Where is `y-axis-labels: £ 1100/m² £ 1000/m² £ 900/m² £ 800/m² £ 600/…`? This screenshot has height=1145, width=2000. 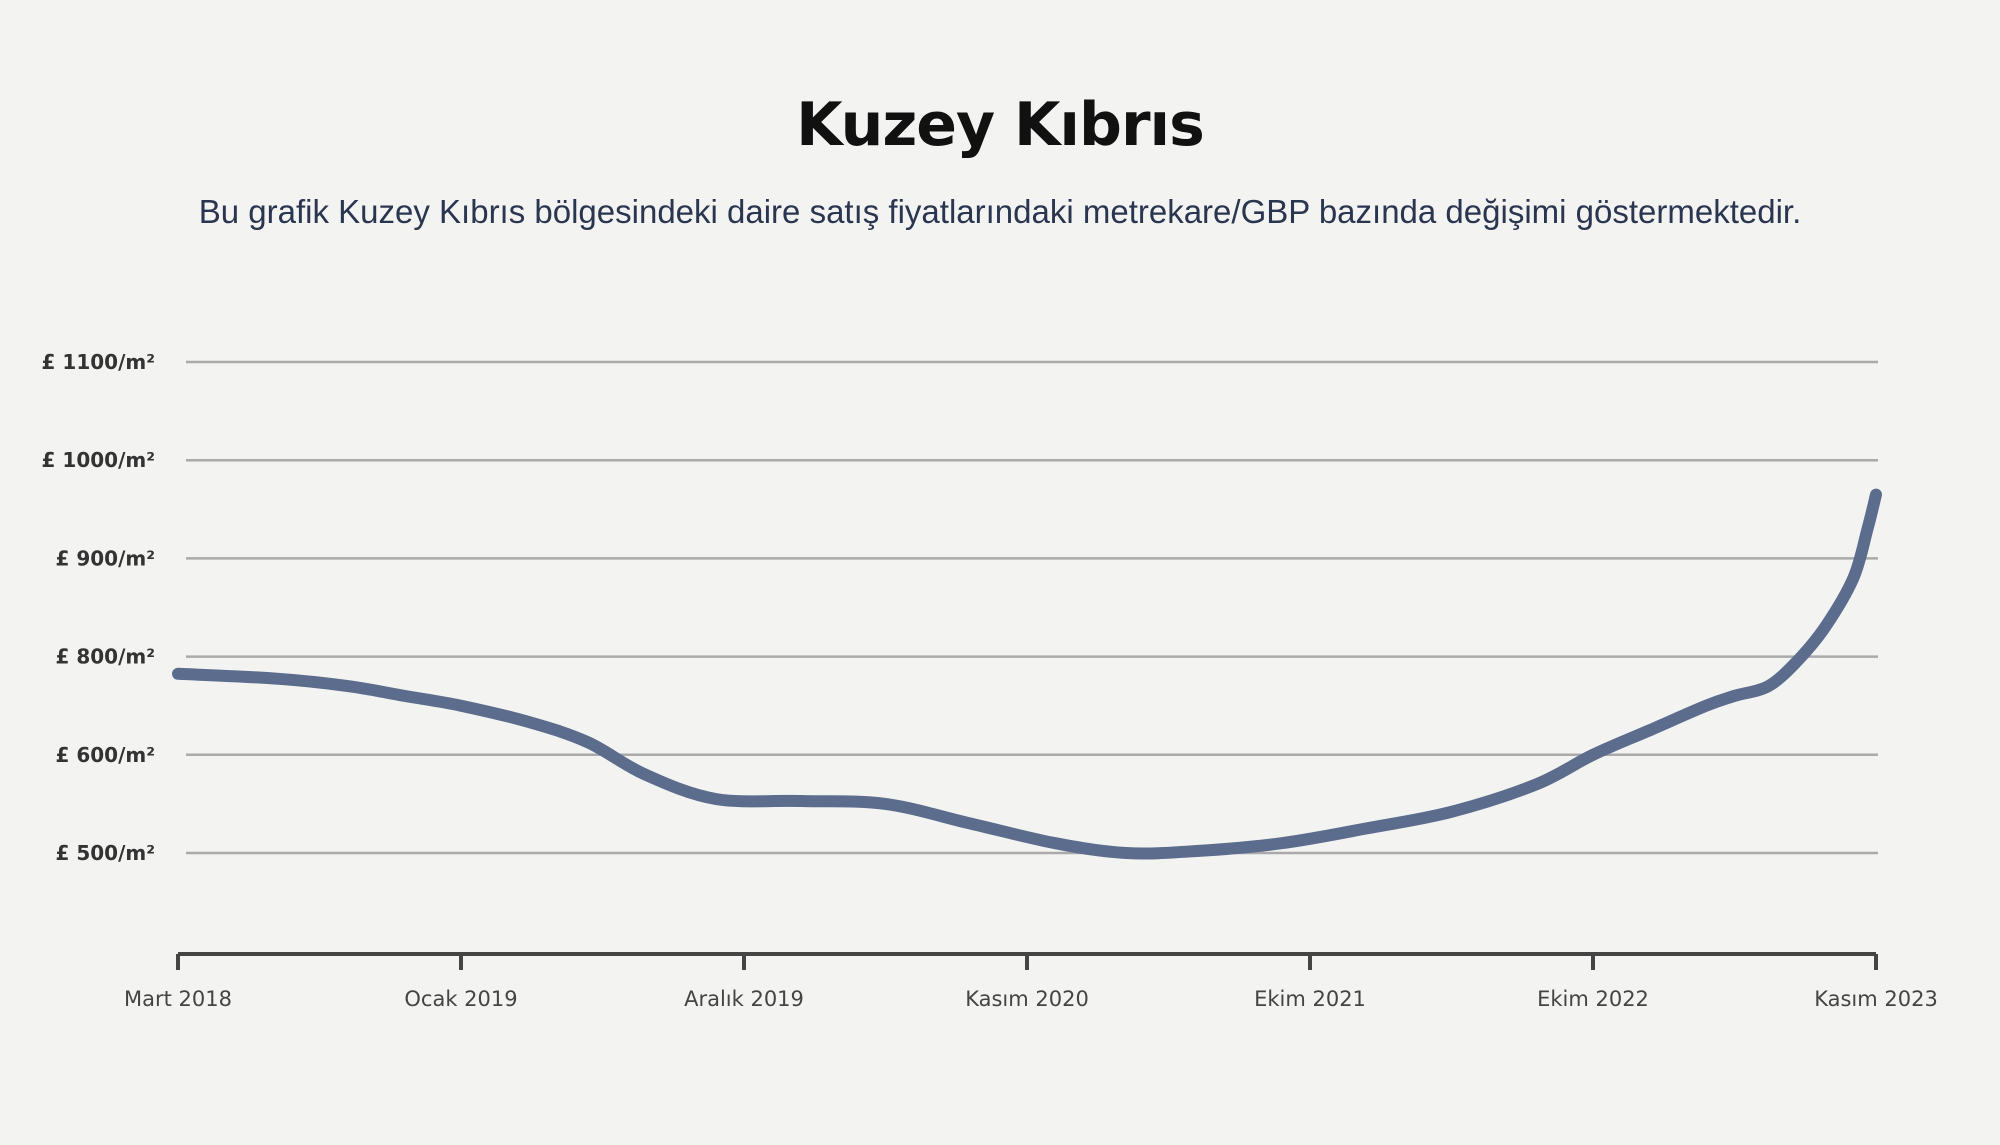 y-axis-labels: £ 1100/m² £ 1000/m² £ 900/m² £ 800/m² £ 600/… is located at coordinates (98, 607).